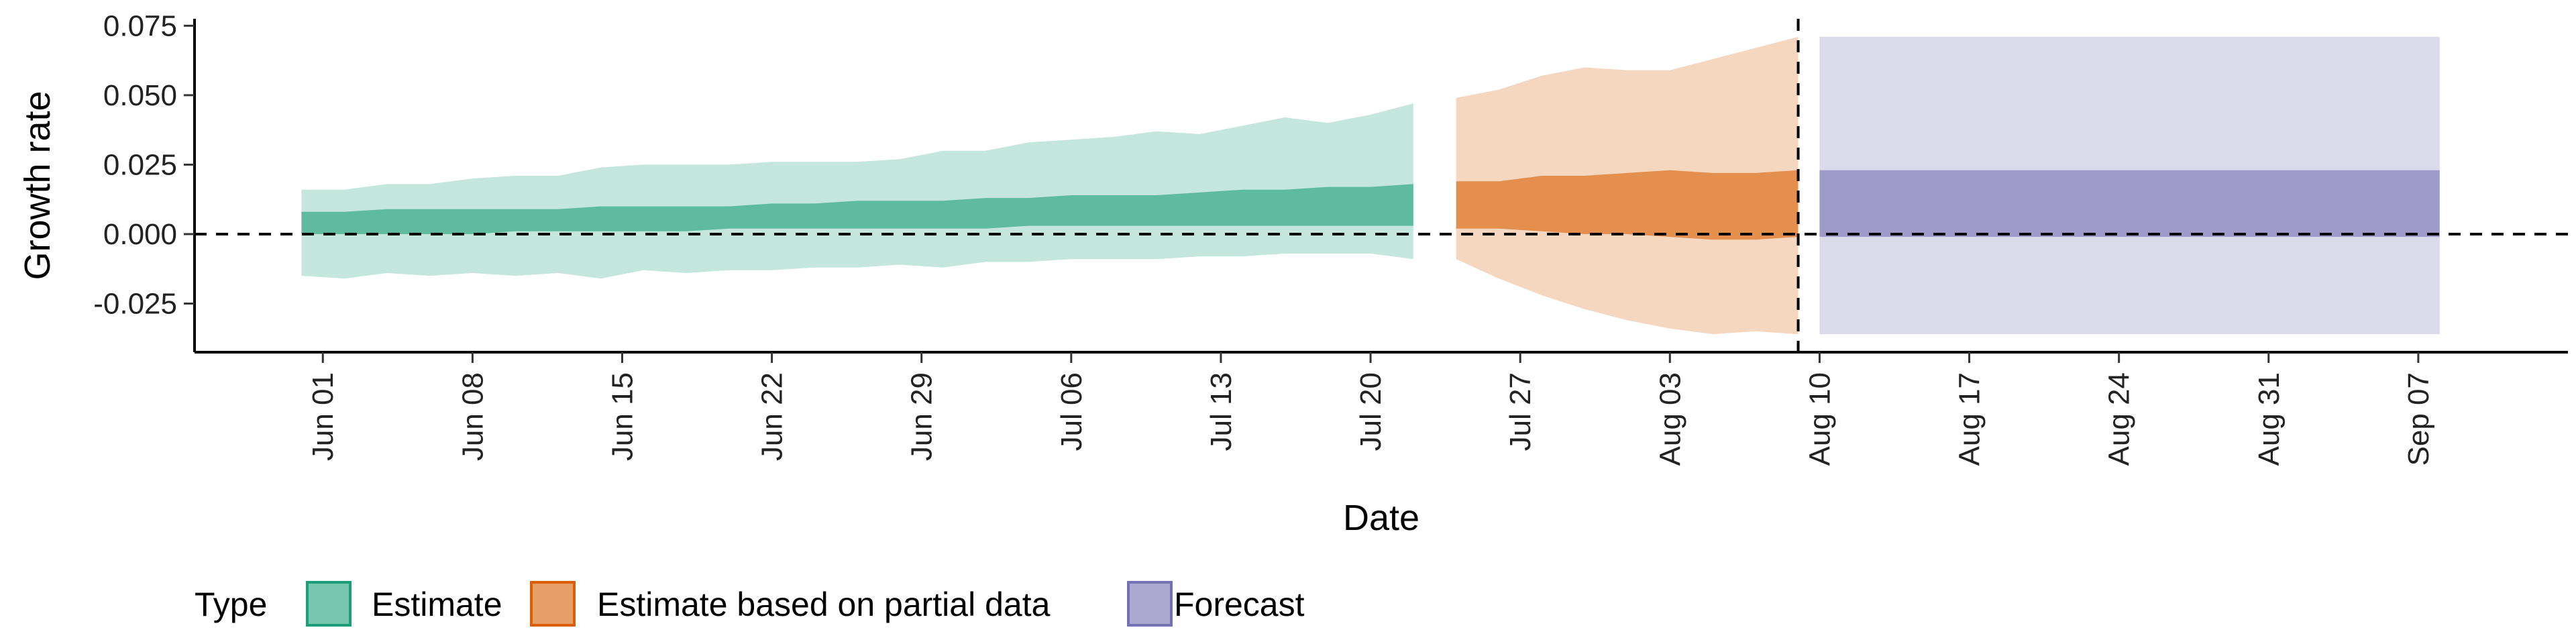 This screenshot has width=2576, height=644. What do you see at coordinates (1370, 411) in the screenshot?
I see `x-tick-label: Jul 20` at bounding box center [1370, 411].